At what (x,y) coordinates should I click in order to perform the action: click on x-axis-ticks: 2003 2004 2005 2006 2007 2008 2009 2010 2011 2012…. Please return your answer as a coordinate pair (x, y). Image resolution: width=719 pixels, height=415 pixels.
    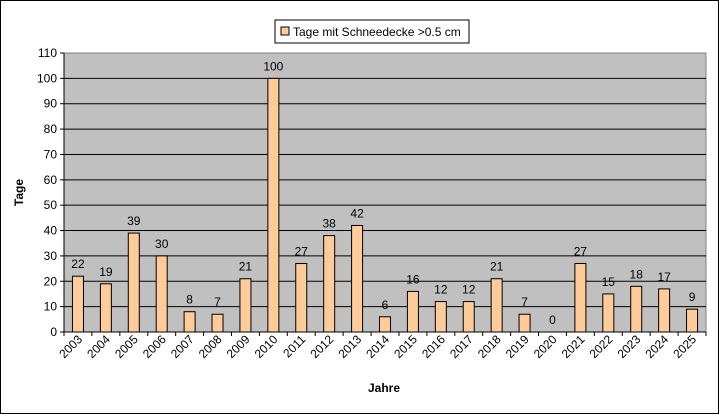
    Looking at the image, I should click on (381, 346).